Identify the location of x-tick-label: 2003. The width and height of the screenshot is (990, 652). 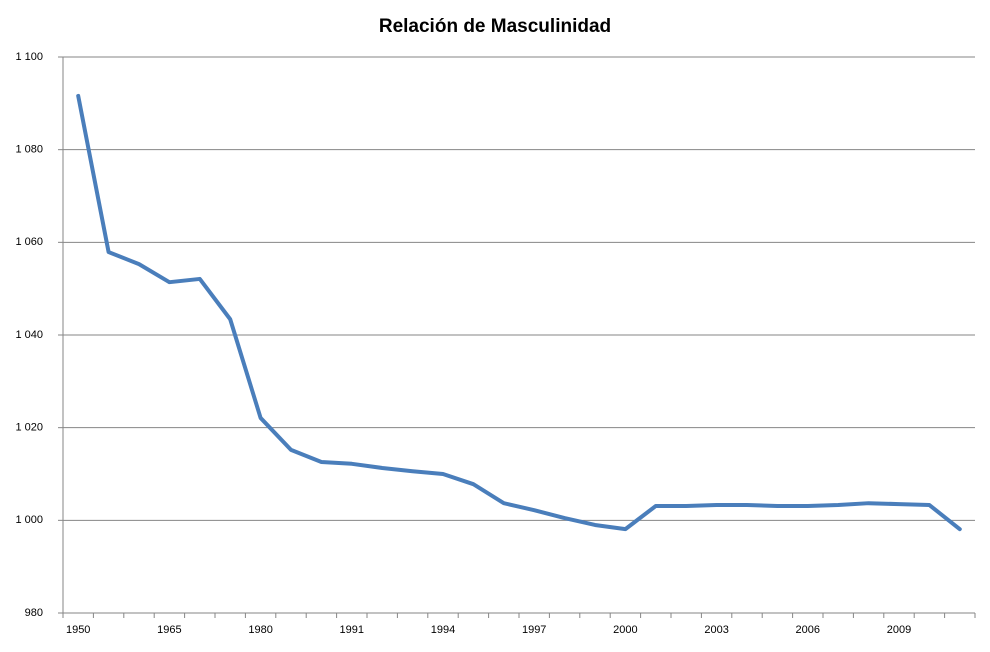
(716, 630).